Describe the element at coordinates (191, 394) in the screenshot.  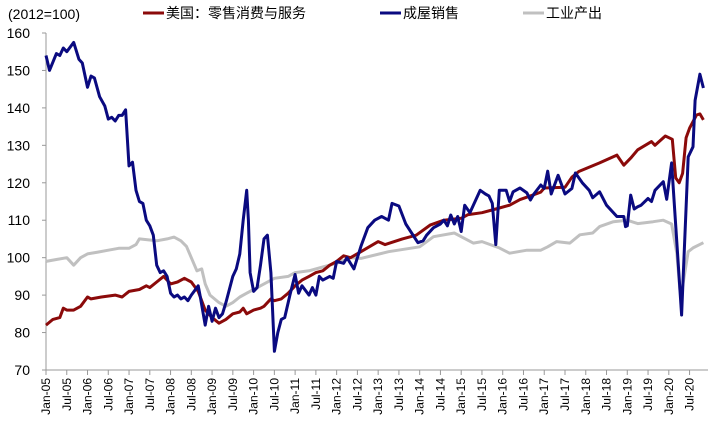
I see `x-tick-label: Jul-08` at that location.